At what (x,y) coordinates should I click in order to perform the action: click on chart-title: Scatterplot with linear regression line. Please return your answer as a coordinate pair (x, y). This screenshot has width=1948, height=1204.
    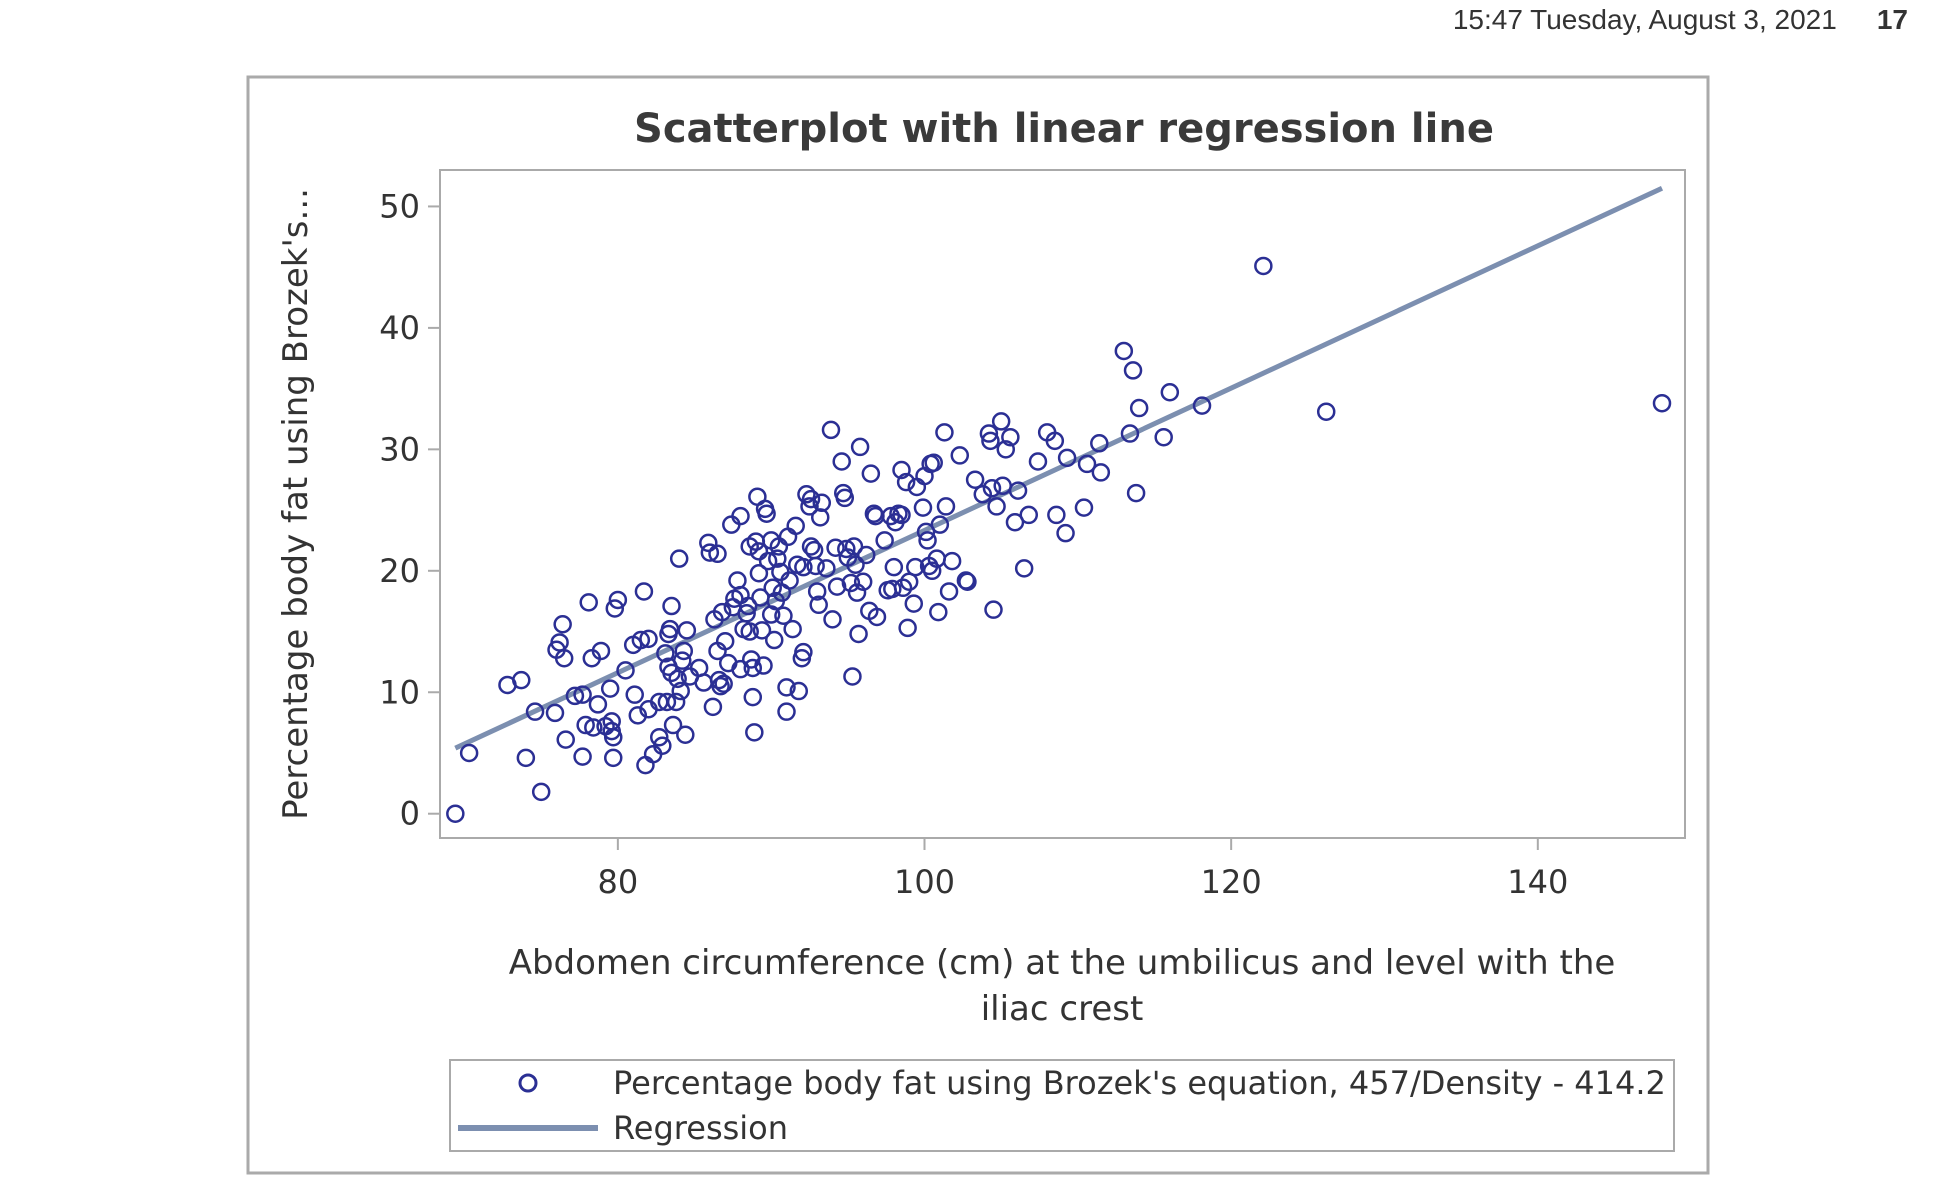
    Looking at the image, I should click on (1064, 129).